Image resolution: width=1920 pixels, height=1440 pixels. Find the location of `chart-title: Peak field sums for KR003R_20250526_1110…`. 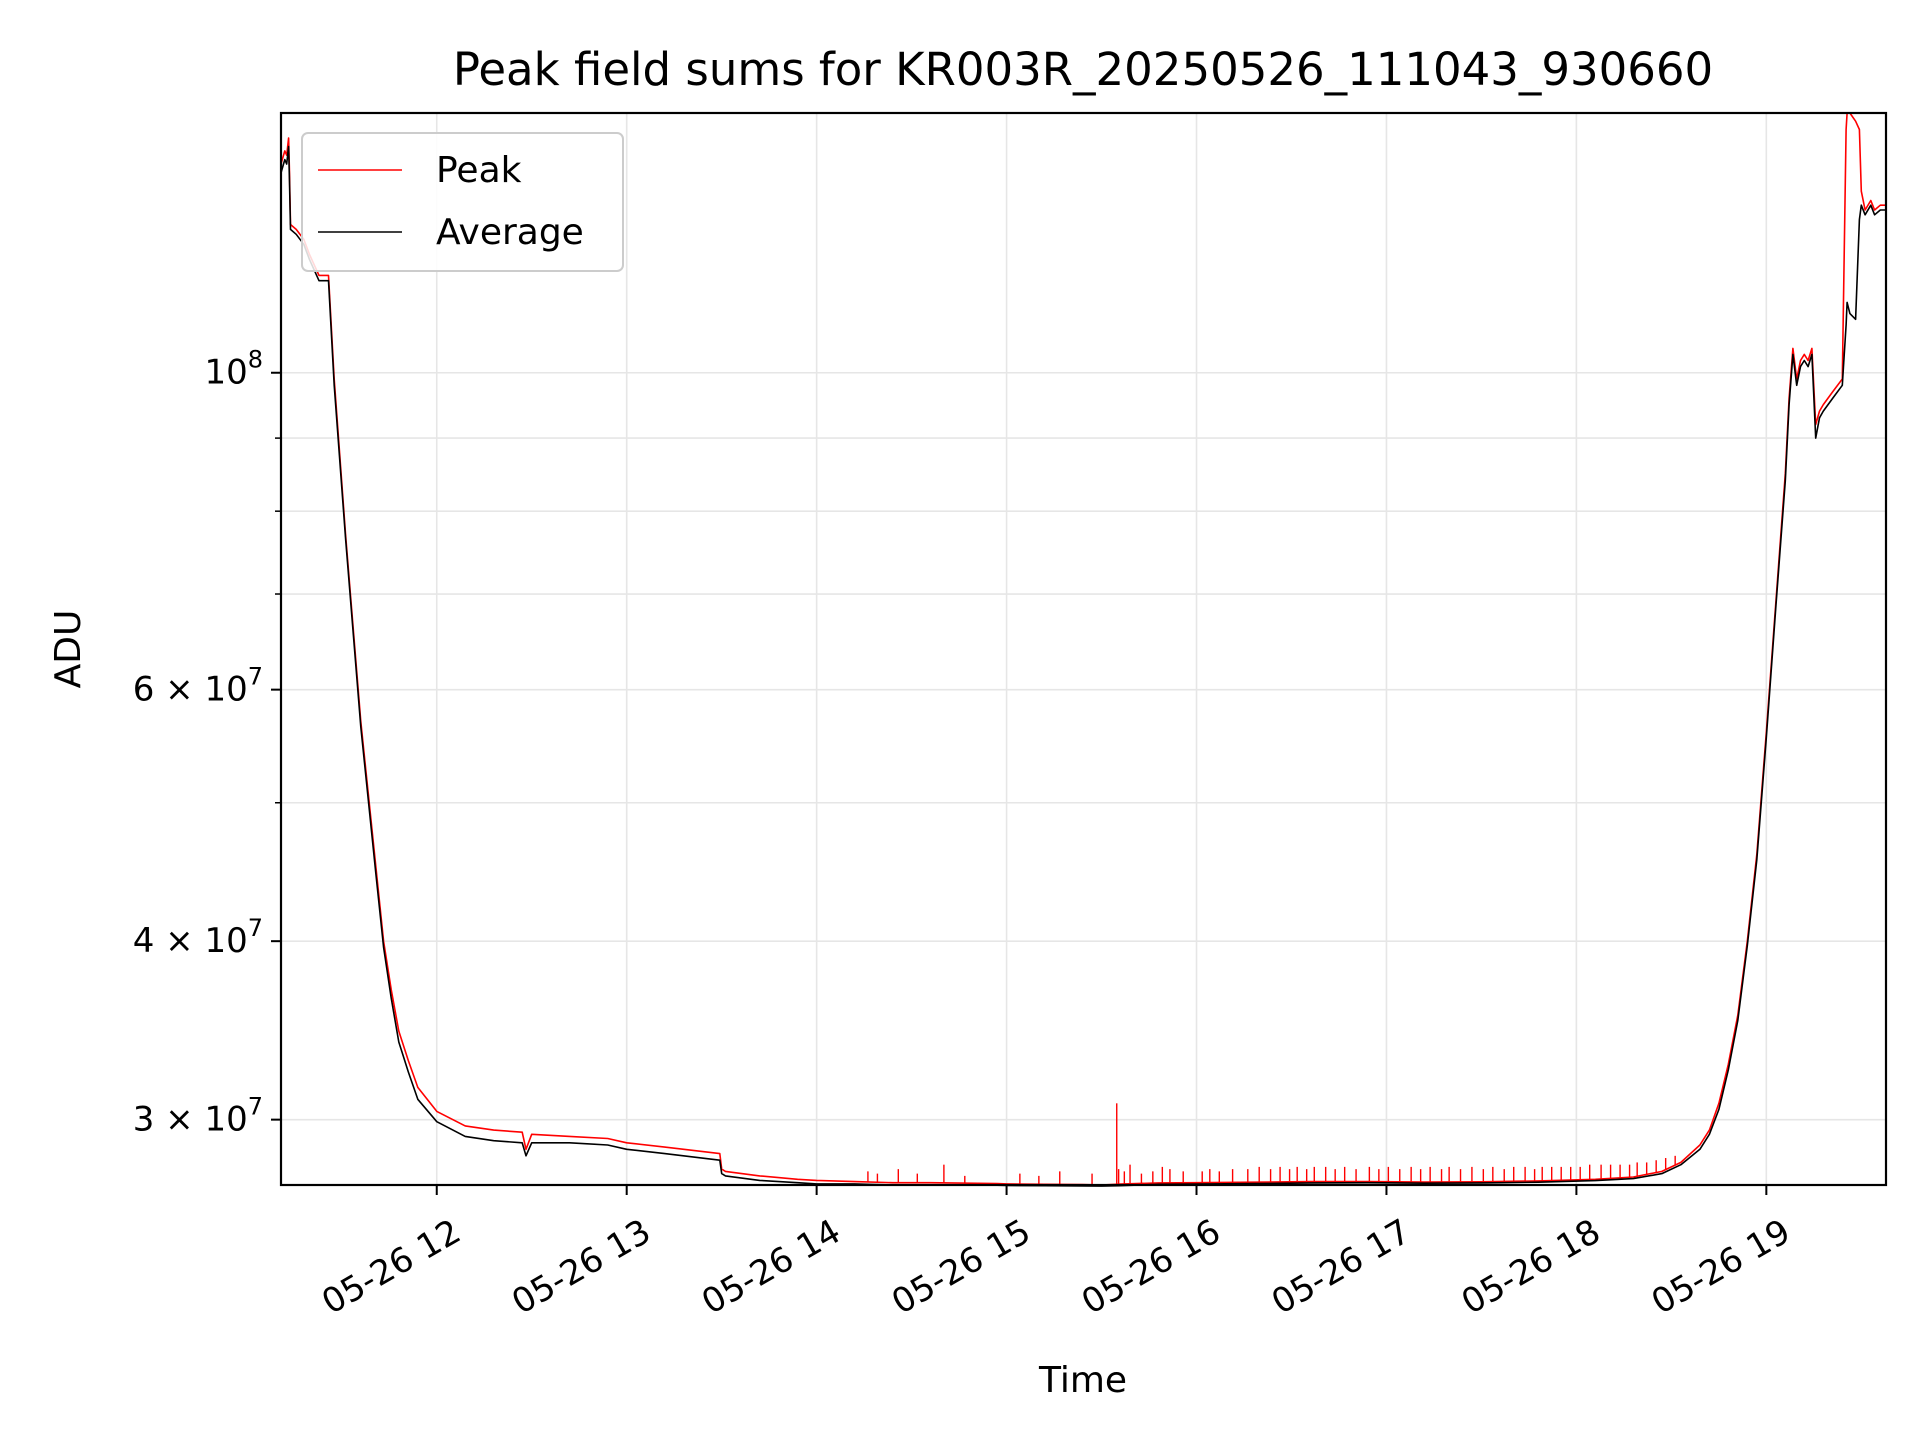

chart-title: Peak field sums for KR003R_20250526_1110… is located at coordinates (1083, 69).